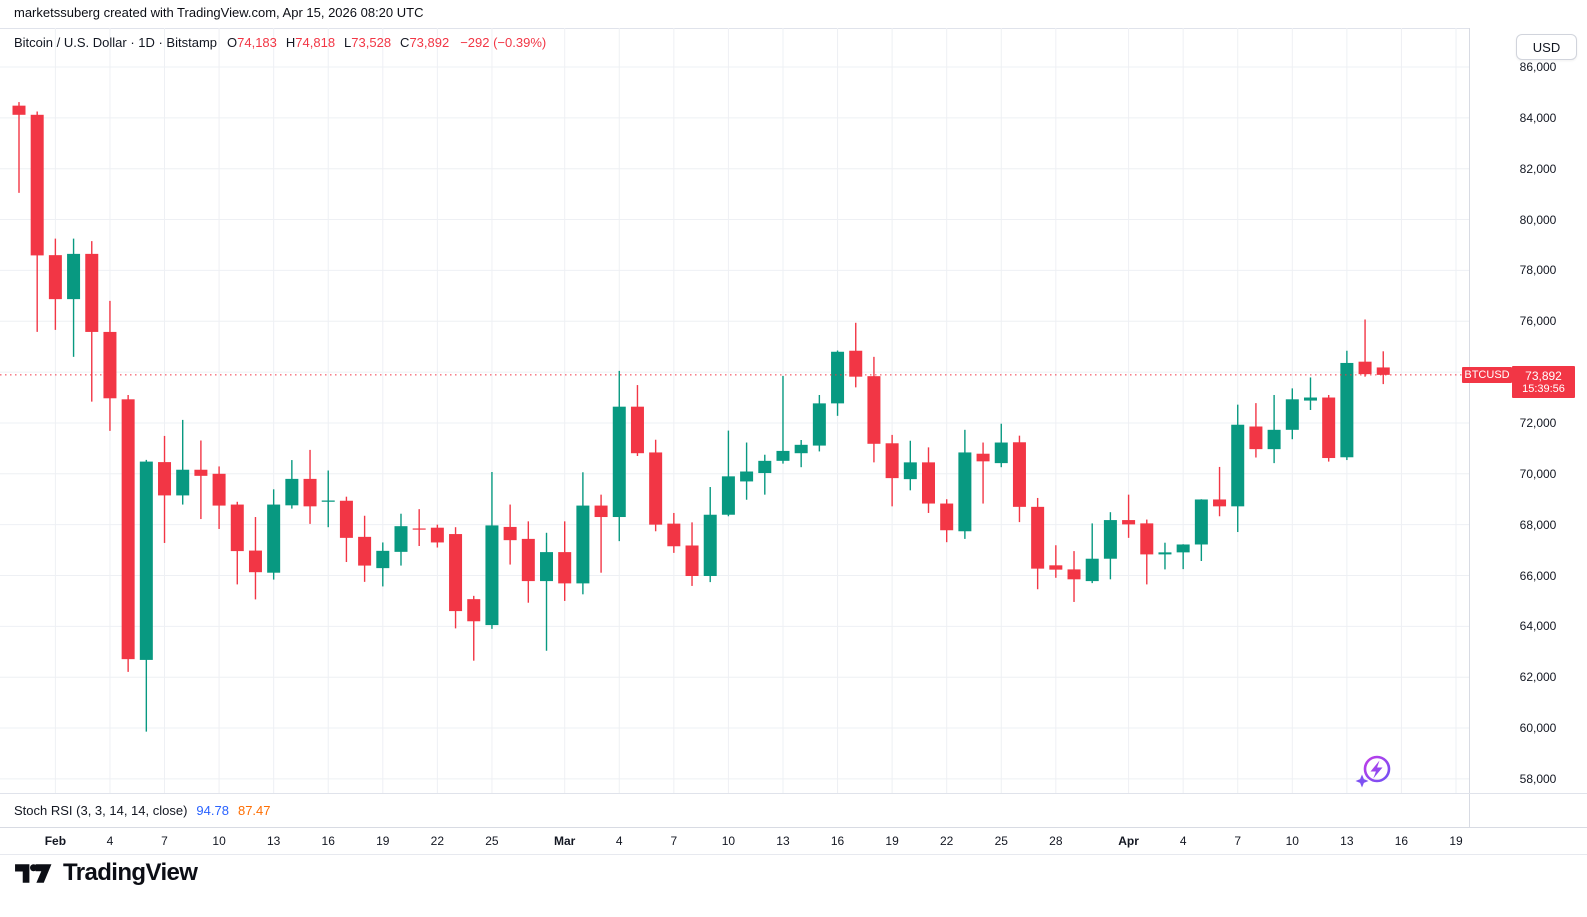  I want to click on tradingview-logo-text: TradingView, so click(130, 872).